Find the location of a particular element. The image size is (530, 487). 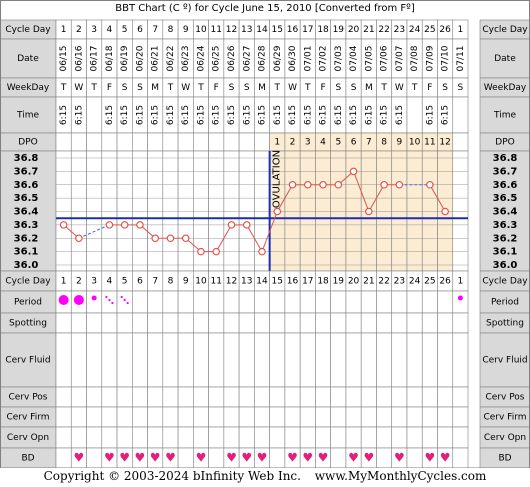

date-value: 07/06 is located at coordinates (385, 58).